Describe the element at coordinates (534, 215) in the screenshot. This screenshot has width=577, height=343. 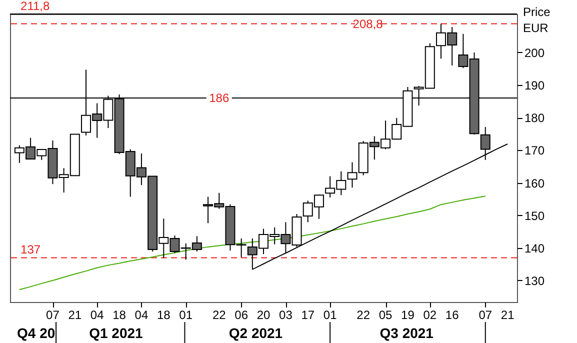
I see `y-tick-label: 150` at that location.